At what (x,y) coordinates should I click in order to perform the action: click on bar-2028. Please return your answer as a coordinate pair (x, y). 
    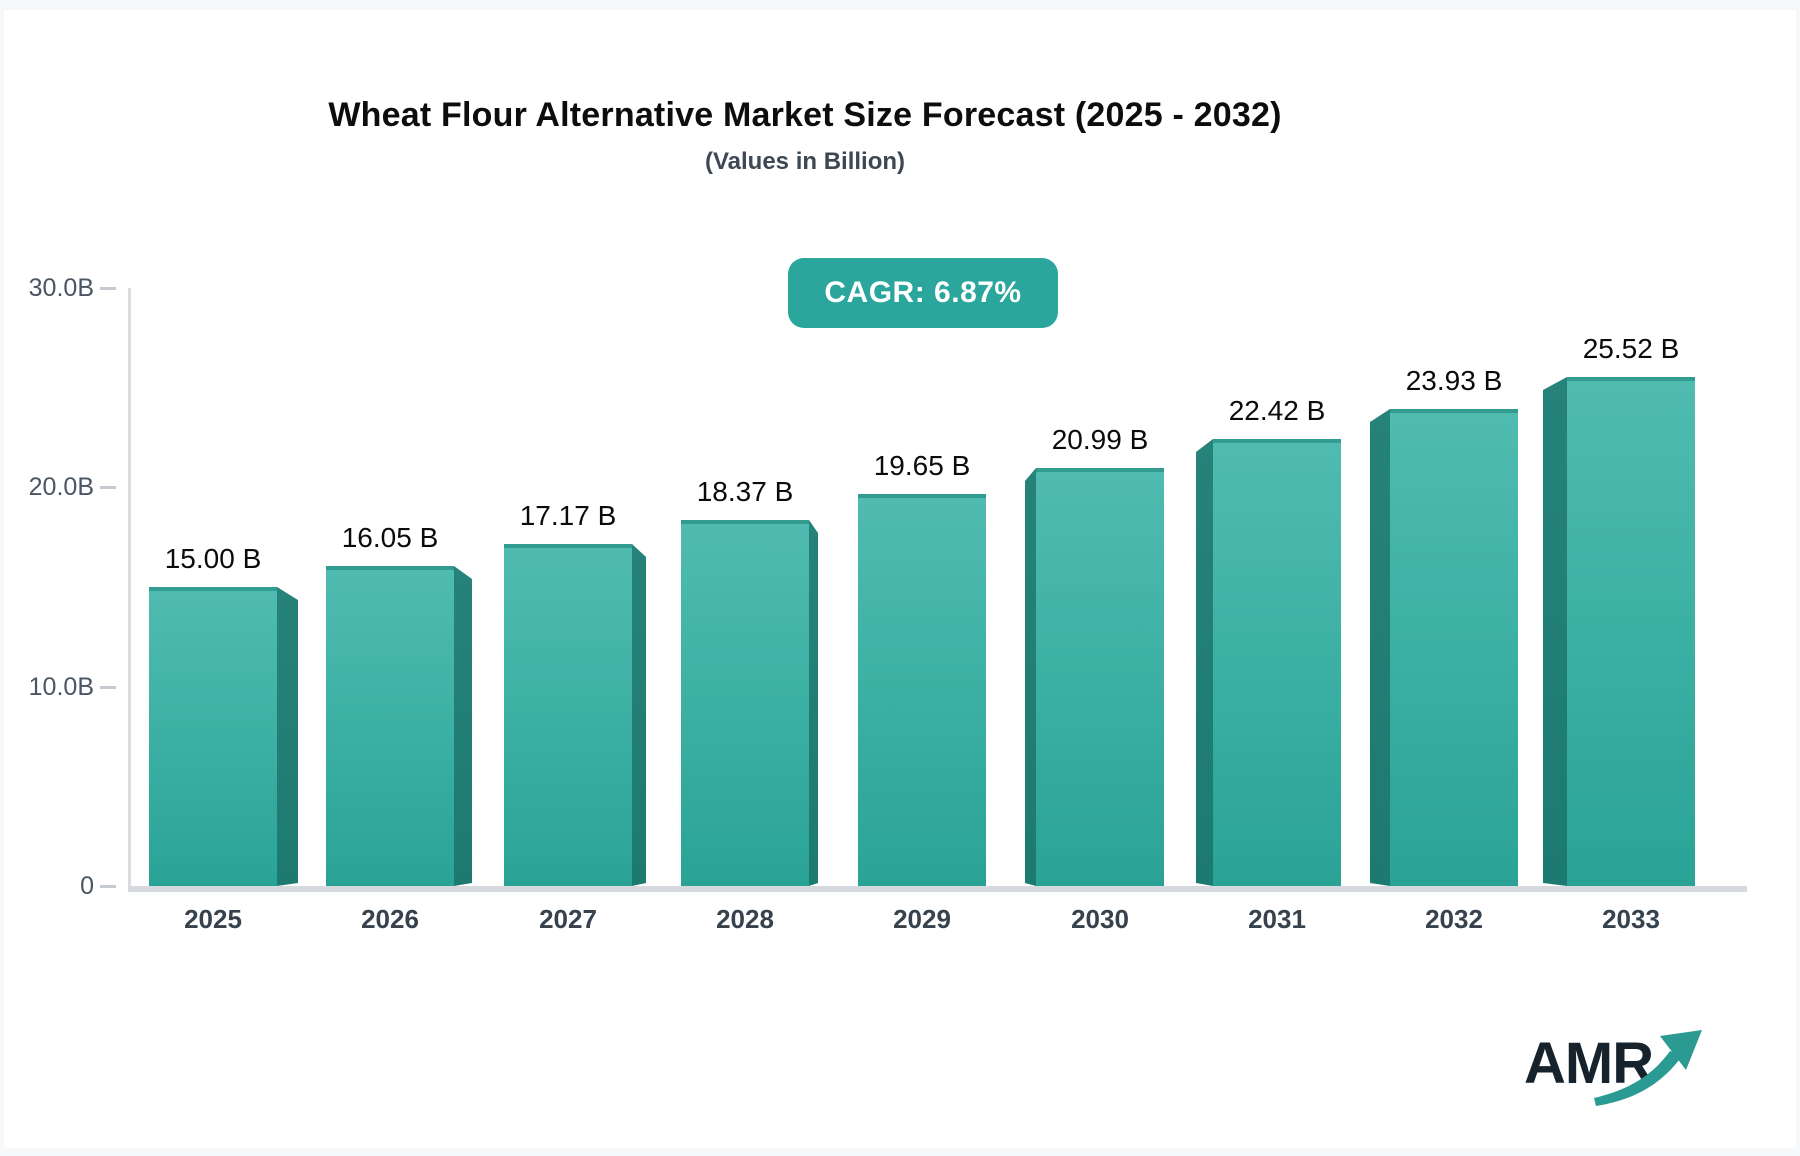
    Looking at the image, I should click on (749, 703).